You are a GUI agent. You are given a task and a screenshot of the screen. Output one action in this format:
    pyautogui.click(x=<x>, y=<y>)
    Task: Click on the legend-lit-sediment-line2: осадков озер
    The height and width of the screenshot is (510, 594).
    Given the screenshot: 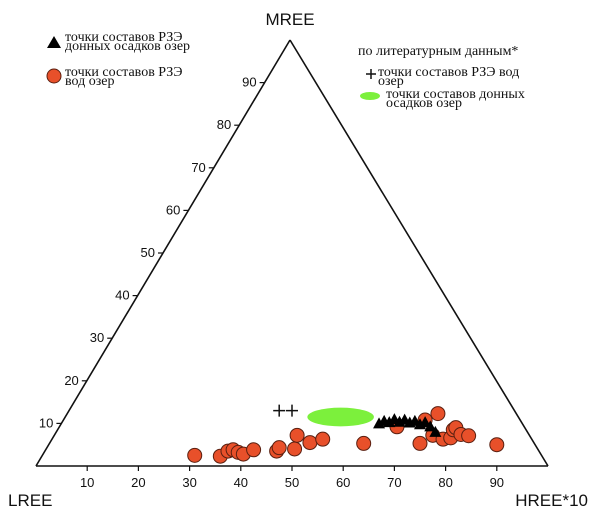 What is the action you would take?
    pyautogui.click(x=424, y=103)
    